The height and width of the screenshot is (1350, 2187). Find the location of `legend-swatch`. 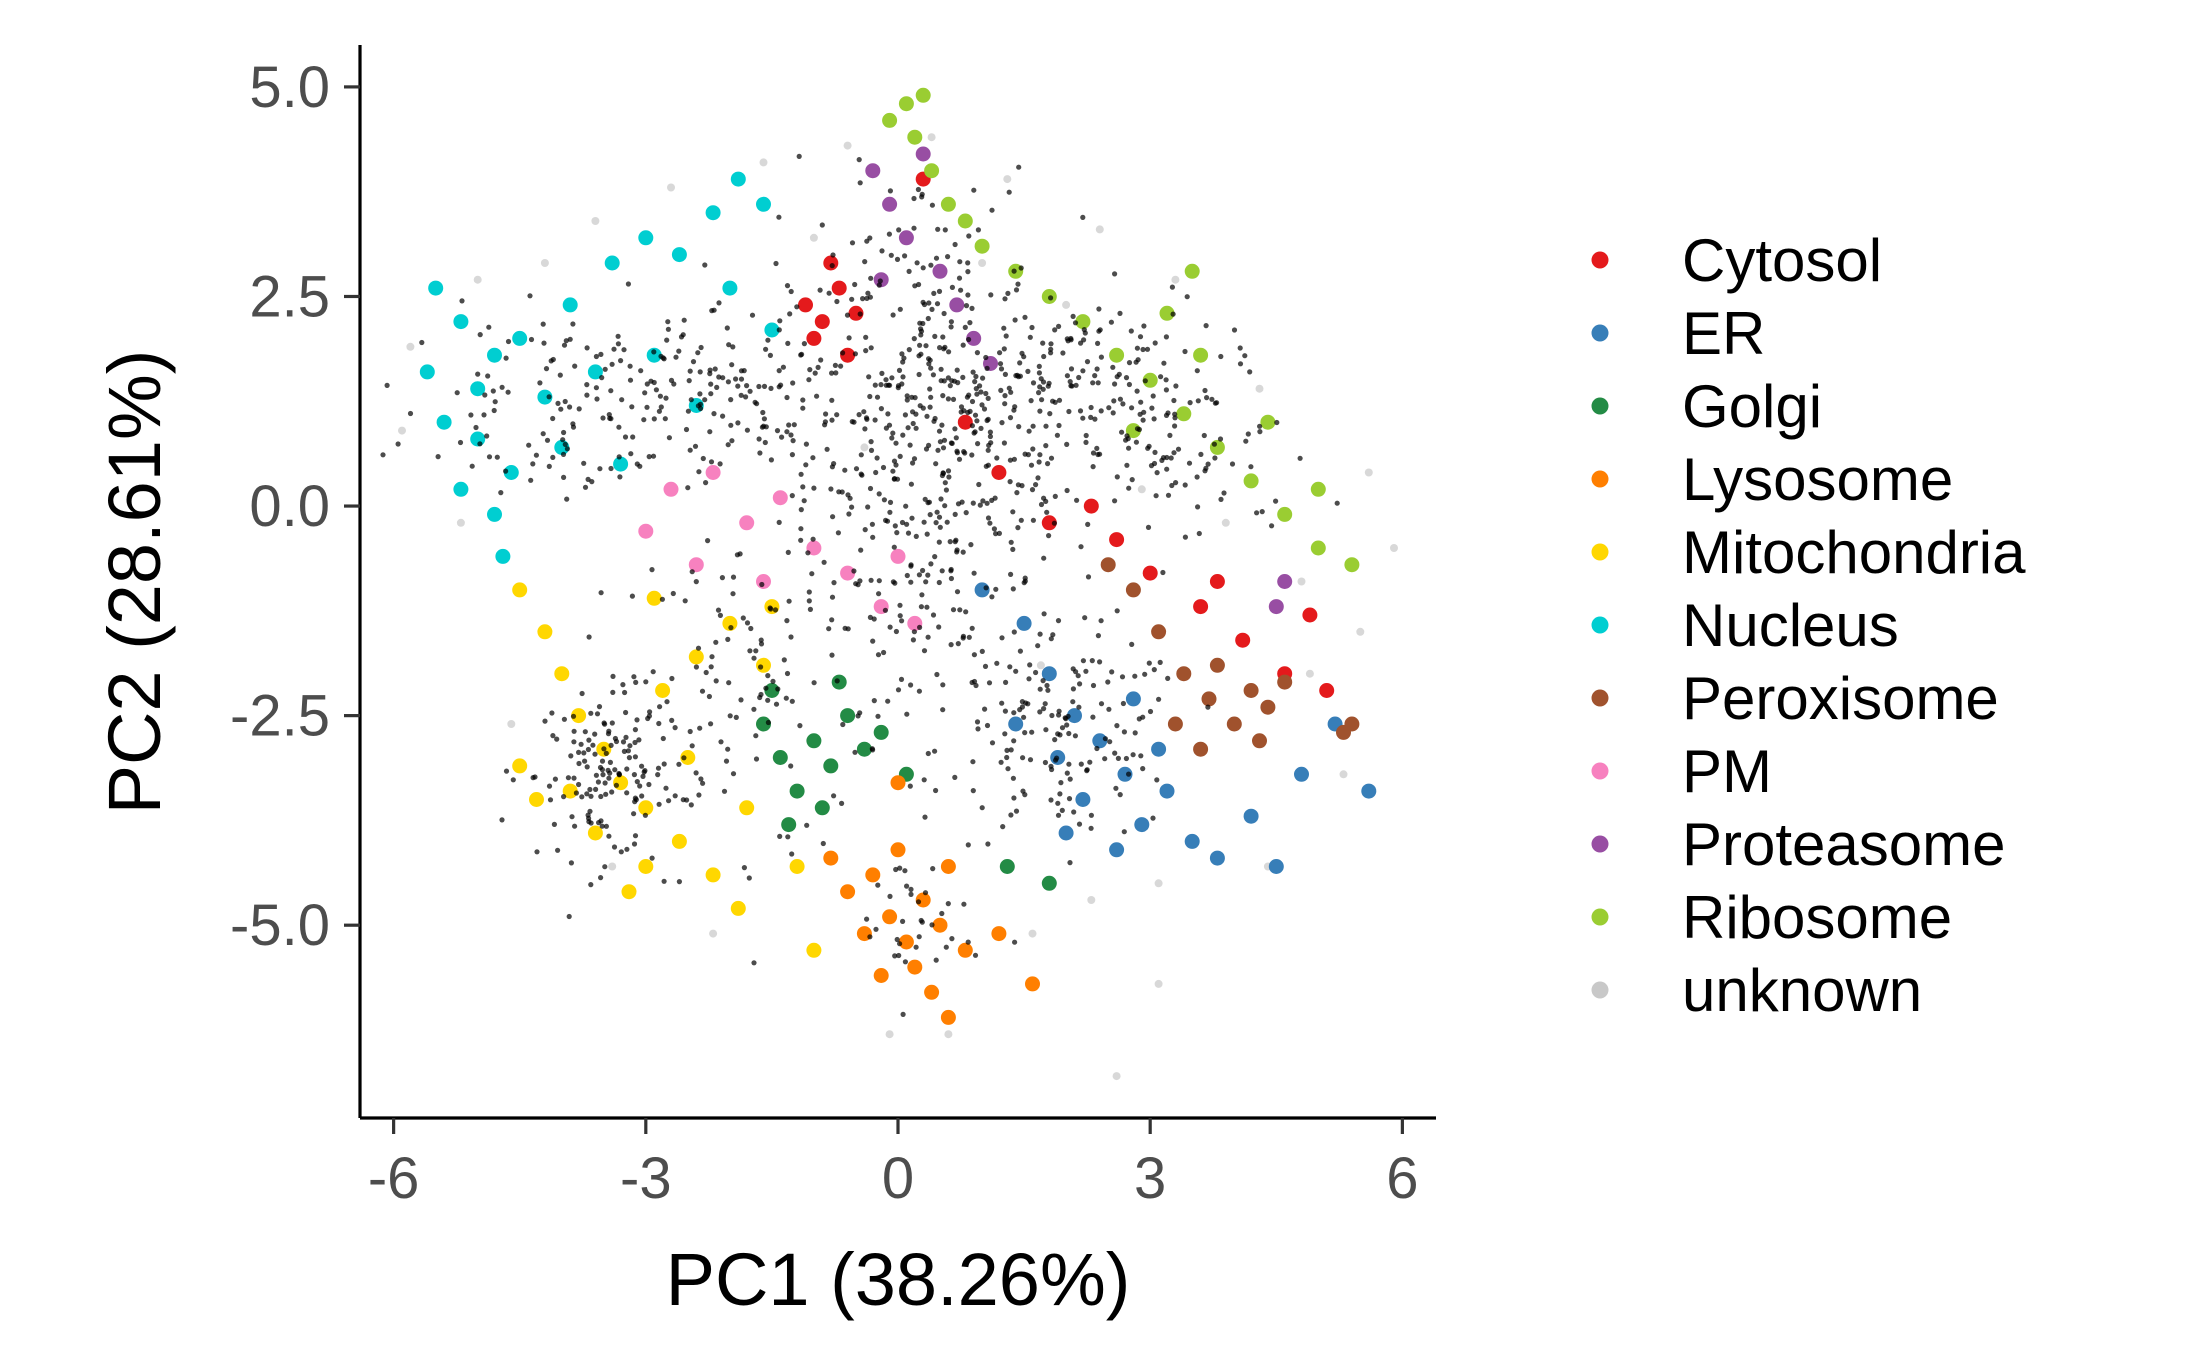

legend-swatch is located at coordinates (1600, 844).